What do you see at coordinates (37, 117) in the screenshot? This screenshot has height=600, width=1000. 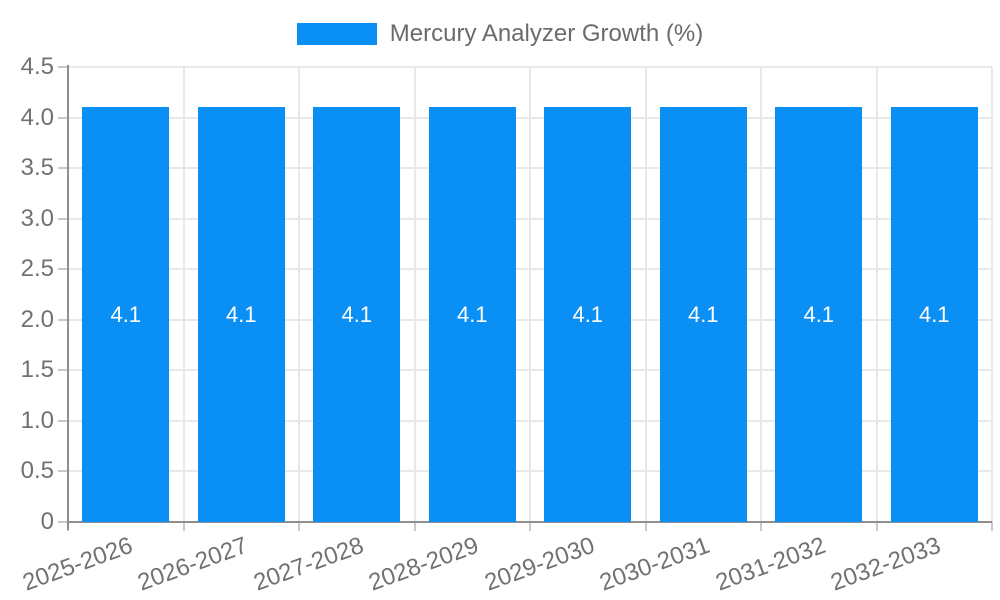 I see `y-axis-tick-label: 4.0` at bounding box center [37, 117].